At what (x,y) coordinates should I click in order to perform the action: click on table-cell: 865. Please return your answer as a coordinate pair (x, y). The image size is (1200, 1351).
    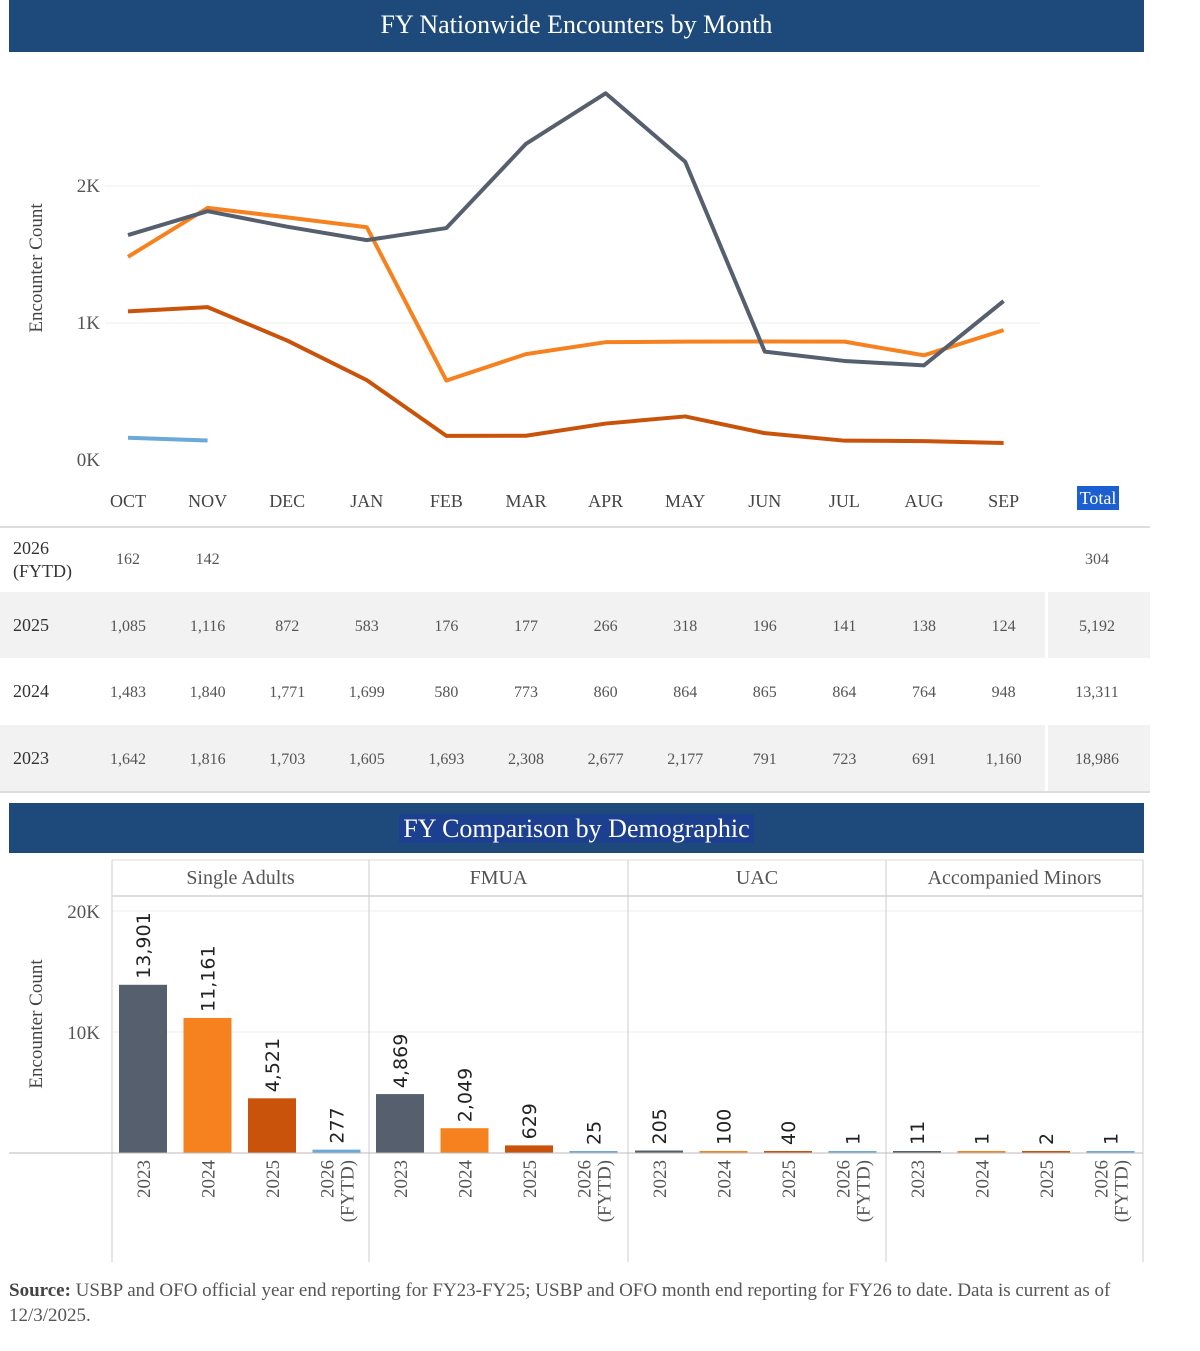
    Looking at the image, I should click on (765, 692).